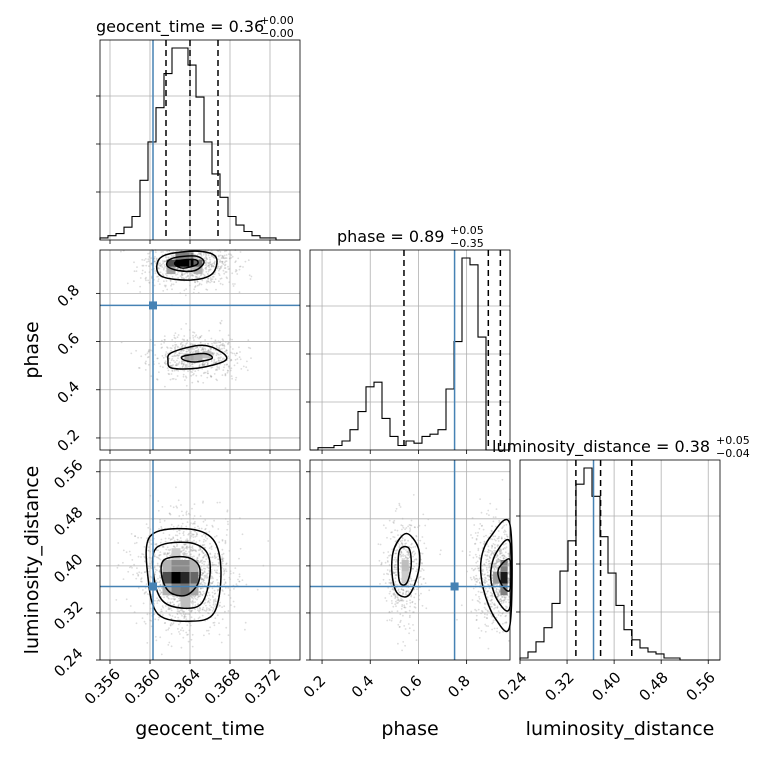  I want to click on panel-phase-vs-luminosity-distance, so click(410, 560).